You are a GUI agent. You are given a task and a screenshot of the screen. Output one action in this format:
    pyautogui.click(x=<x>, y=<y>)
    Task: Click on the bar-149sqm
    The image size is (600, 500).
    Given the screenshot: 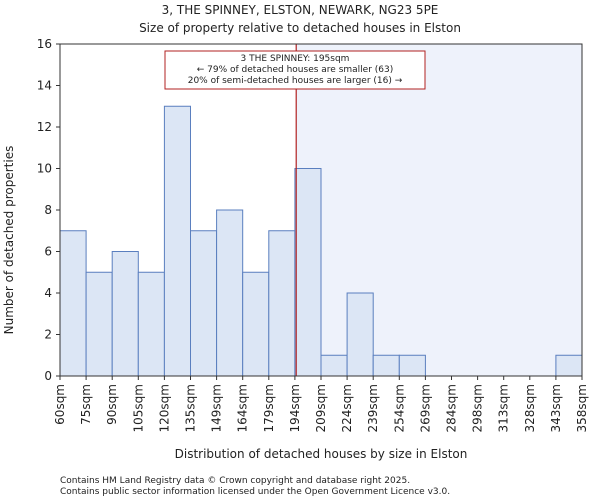 What is the action you would take?
    pyautogui.click(x=230, y=293)
    